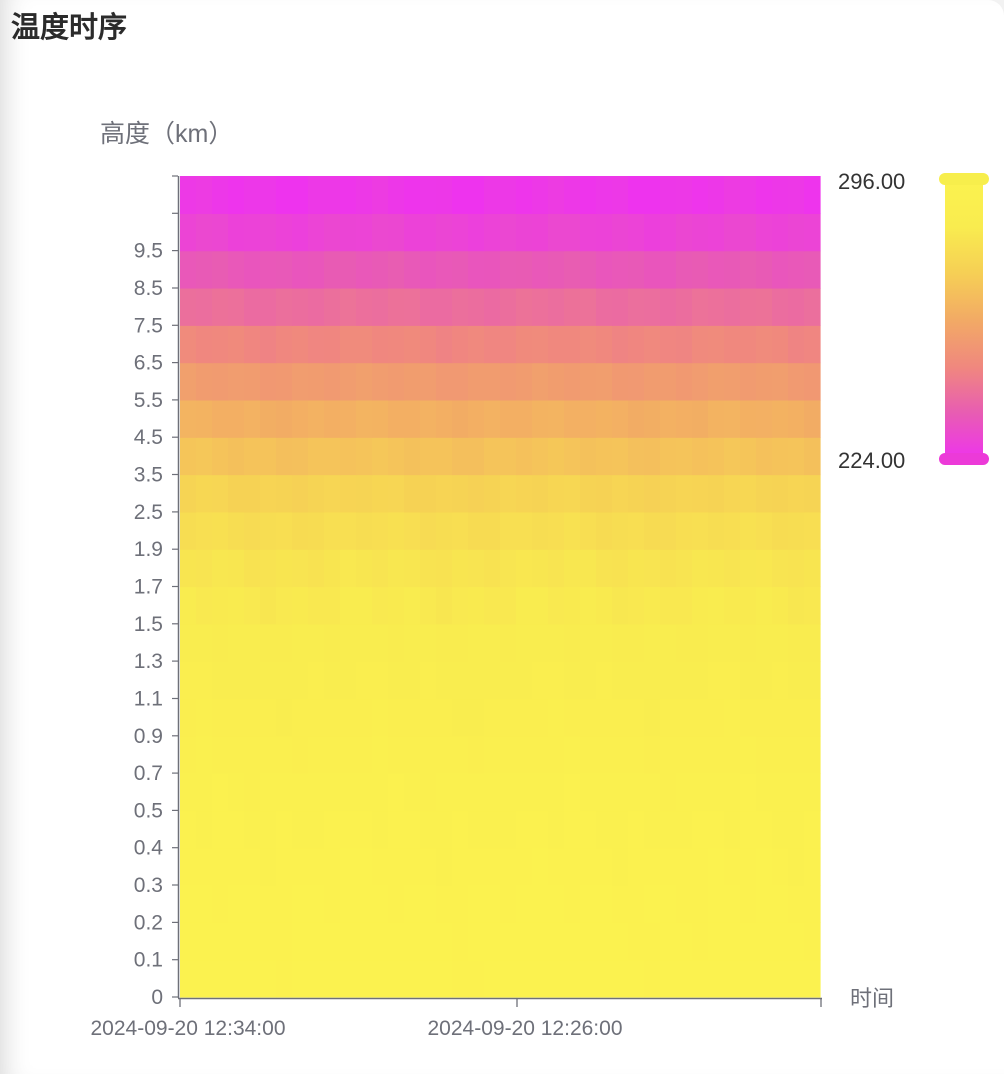 The image size is (1004, 1074). Describe the element at coordinates (148, 773) in the screenshot. I see `y-axis-label: 0.7` at that location.